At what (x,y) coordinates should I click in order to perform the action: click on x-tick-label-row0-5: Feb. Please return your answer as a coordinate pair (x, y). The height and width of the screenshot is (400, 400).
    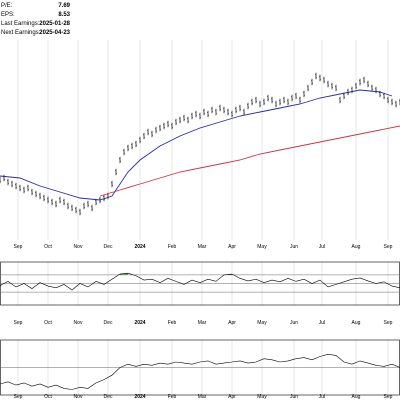
    Looking at the image, I should click on (172, 247).